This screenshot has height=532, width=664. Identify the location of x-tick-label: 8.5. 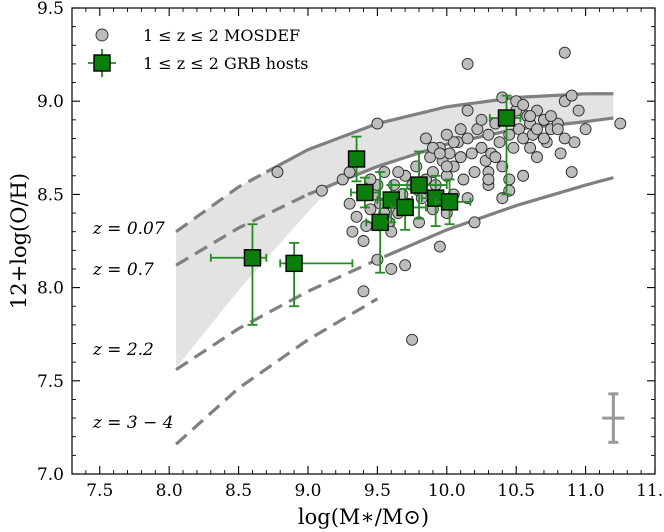
(238, 491).